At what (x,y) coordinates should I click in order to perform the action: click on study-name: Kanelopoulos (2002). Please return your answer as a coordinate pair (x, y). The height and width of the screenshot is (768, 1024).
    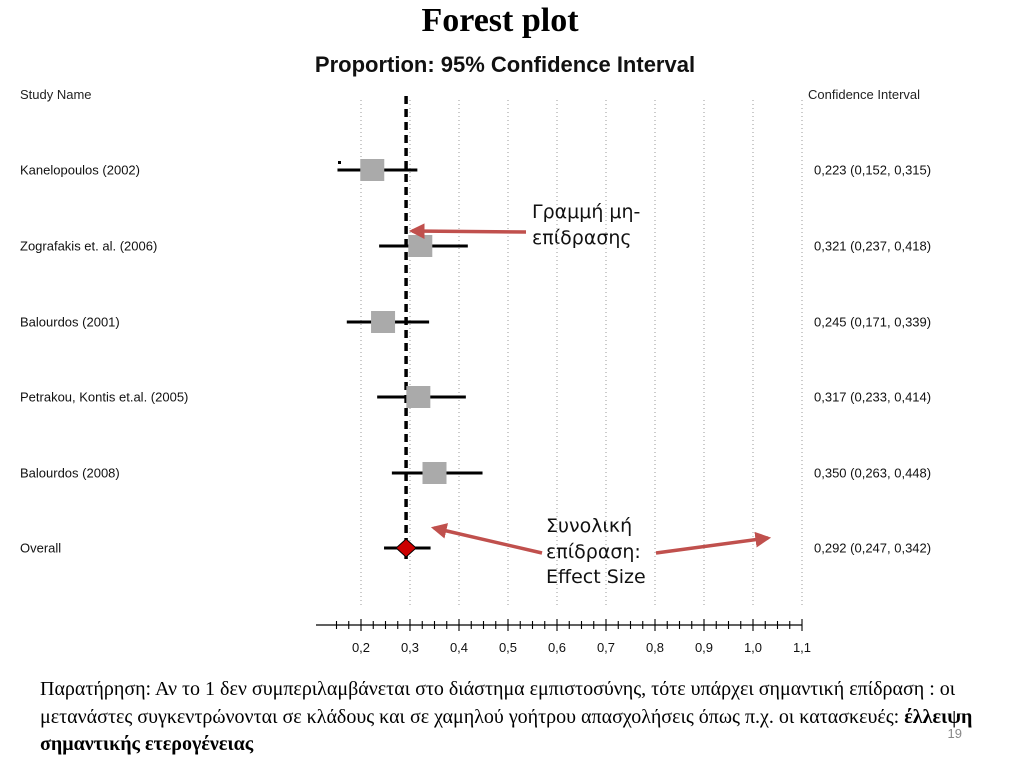
    Looking at the image, I should click on (80, 170).